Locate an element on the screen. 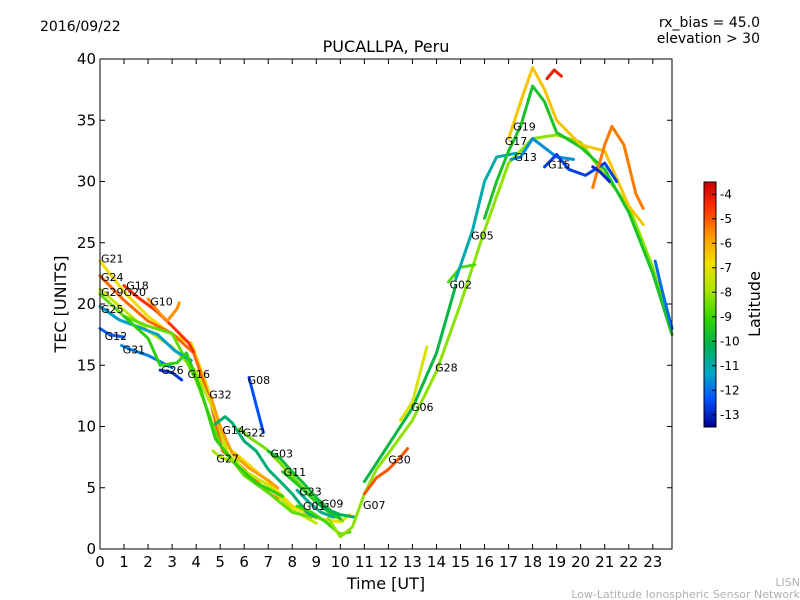  y-axis-label: TEC [UNITS] is located at coordinates (60, 305).